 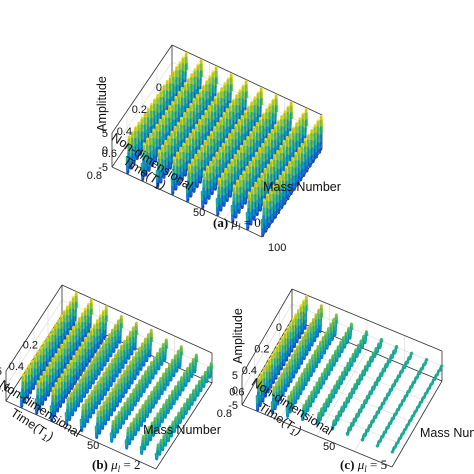 I want to click on panel-b-caption-sub: l, so click(x=119, y=469).